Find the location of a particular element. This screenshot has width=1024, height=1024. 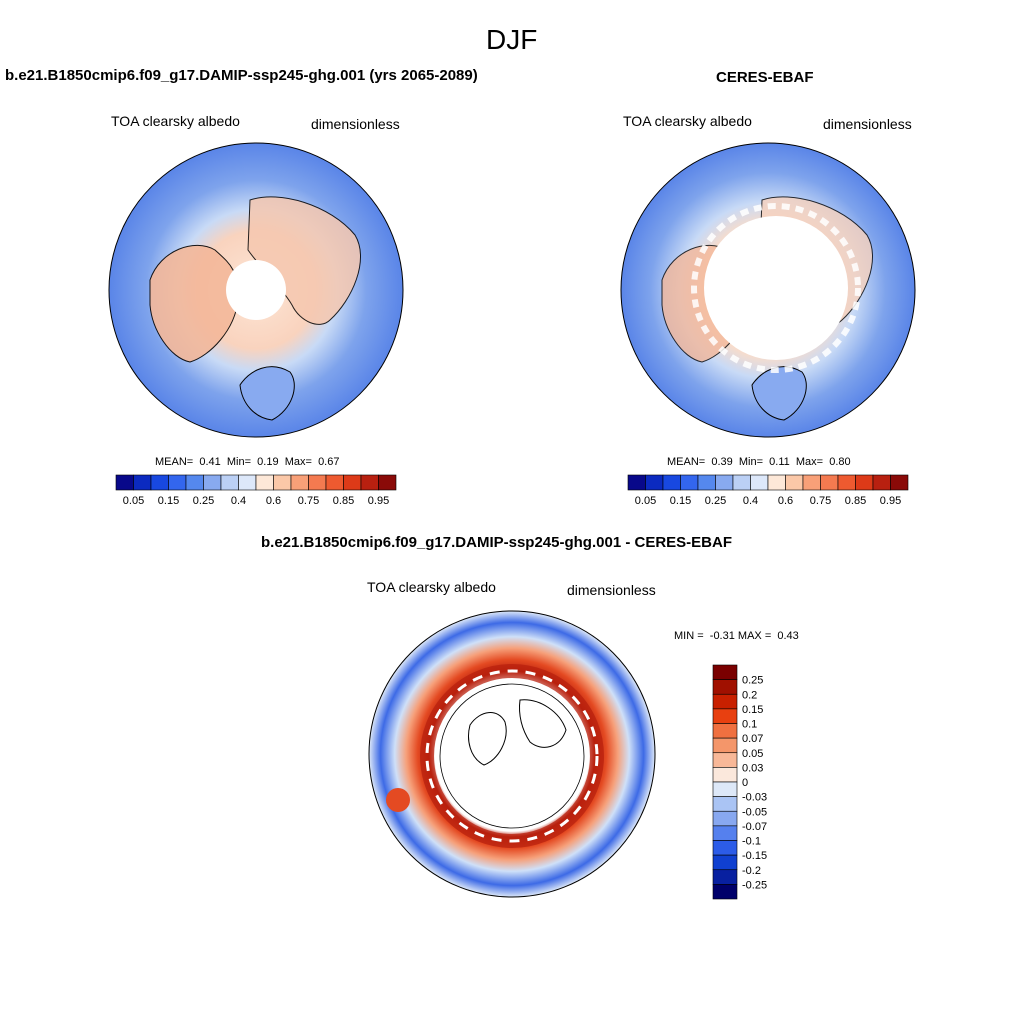

panel1-polar-hole is located at coordinates (256, 290).